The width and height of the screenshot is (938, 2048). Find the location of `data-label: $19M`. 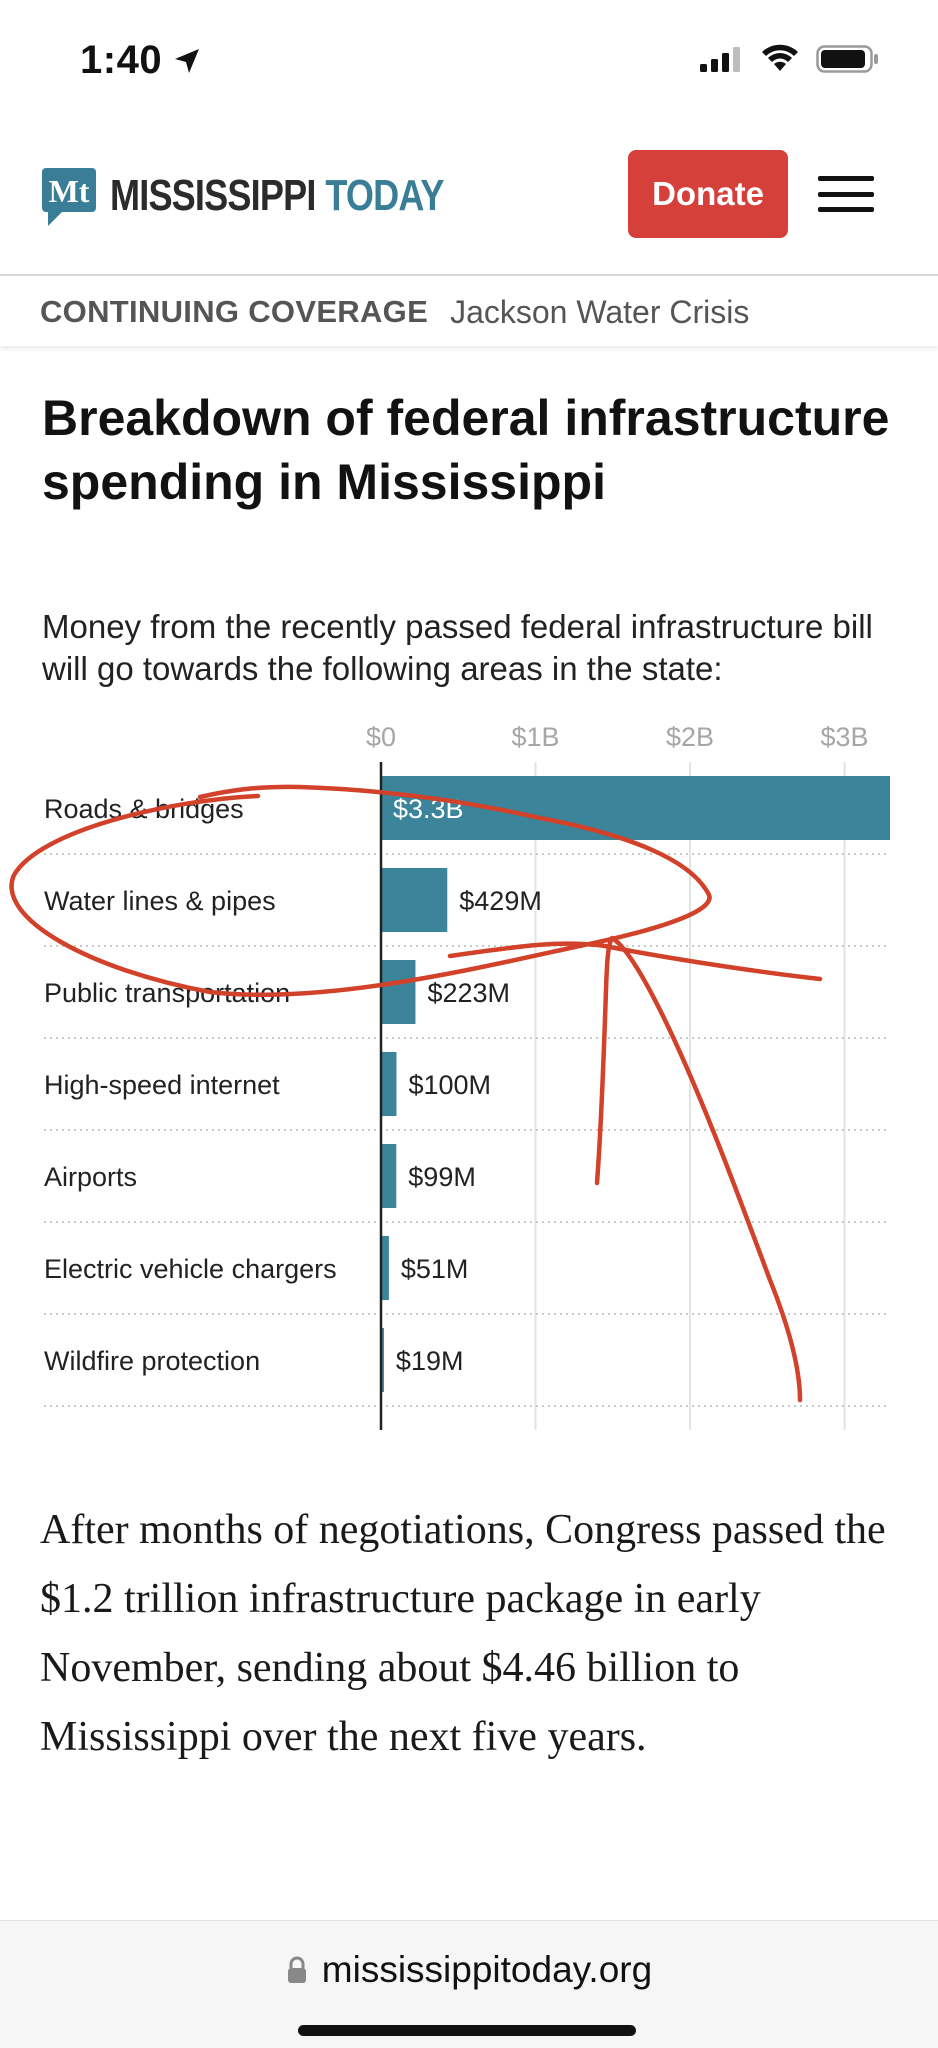

data-label: $19M is located at coordinates (430, 1361).